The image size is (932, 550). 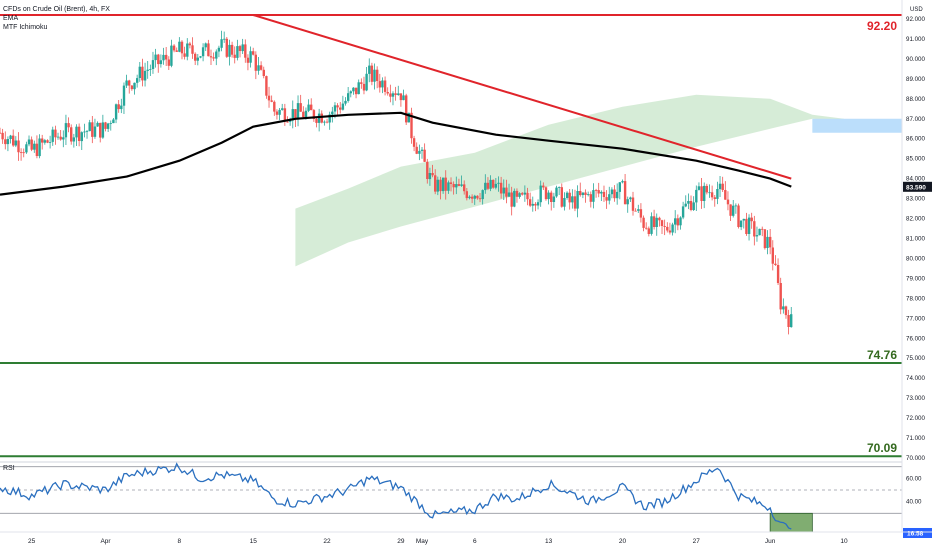 I want to click on time-tick-label: 27, so click(x=697, y=541).